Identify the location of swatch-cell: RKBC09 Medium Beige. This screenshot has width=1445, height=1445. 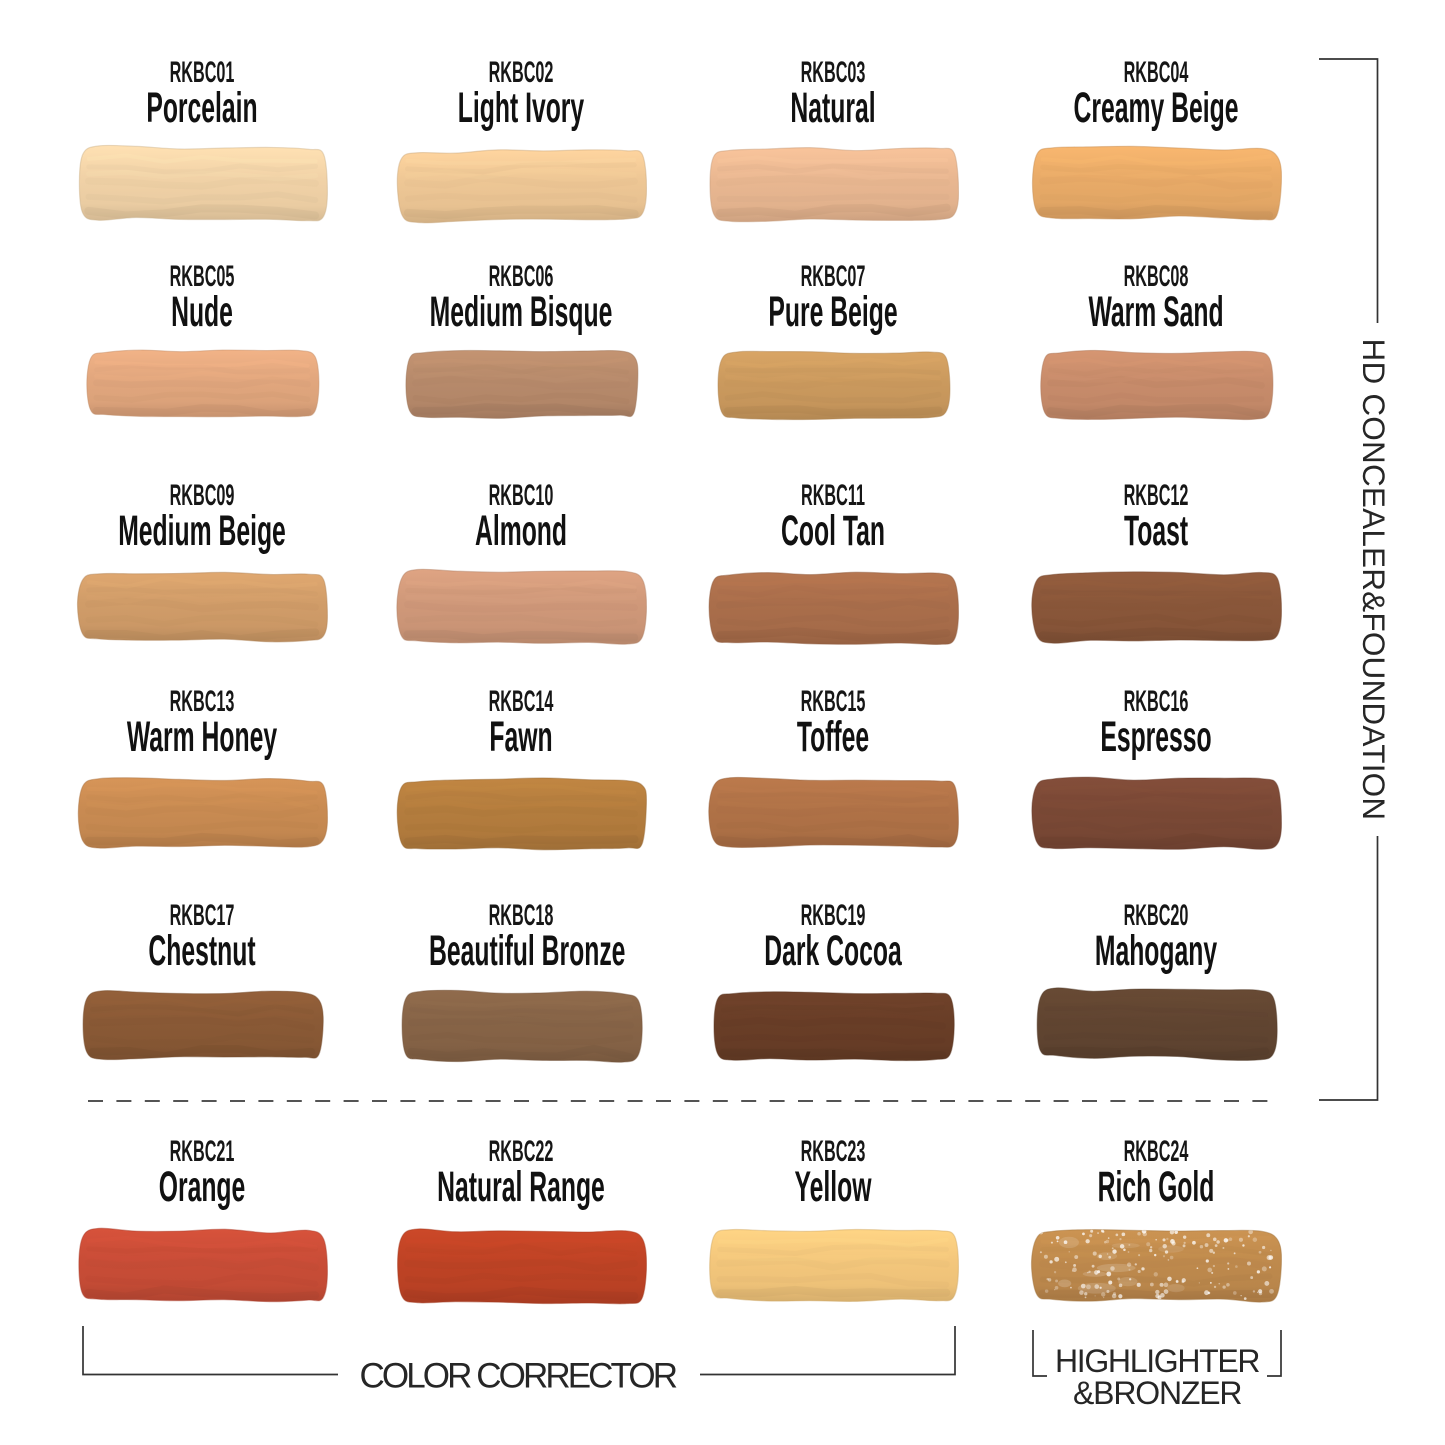
(202, 568).